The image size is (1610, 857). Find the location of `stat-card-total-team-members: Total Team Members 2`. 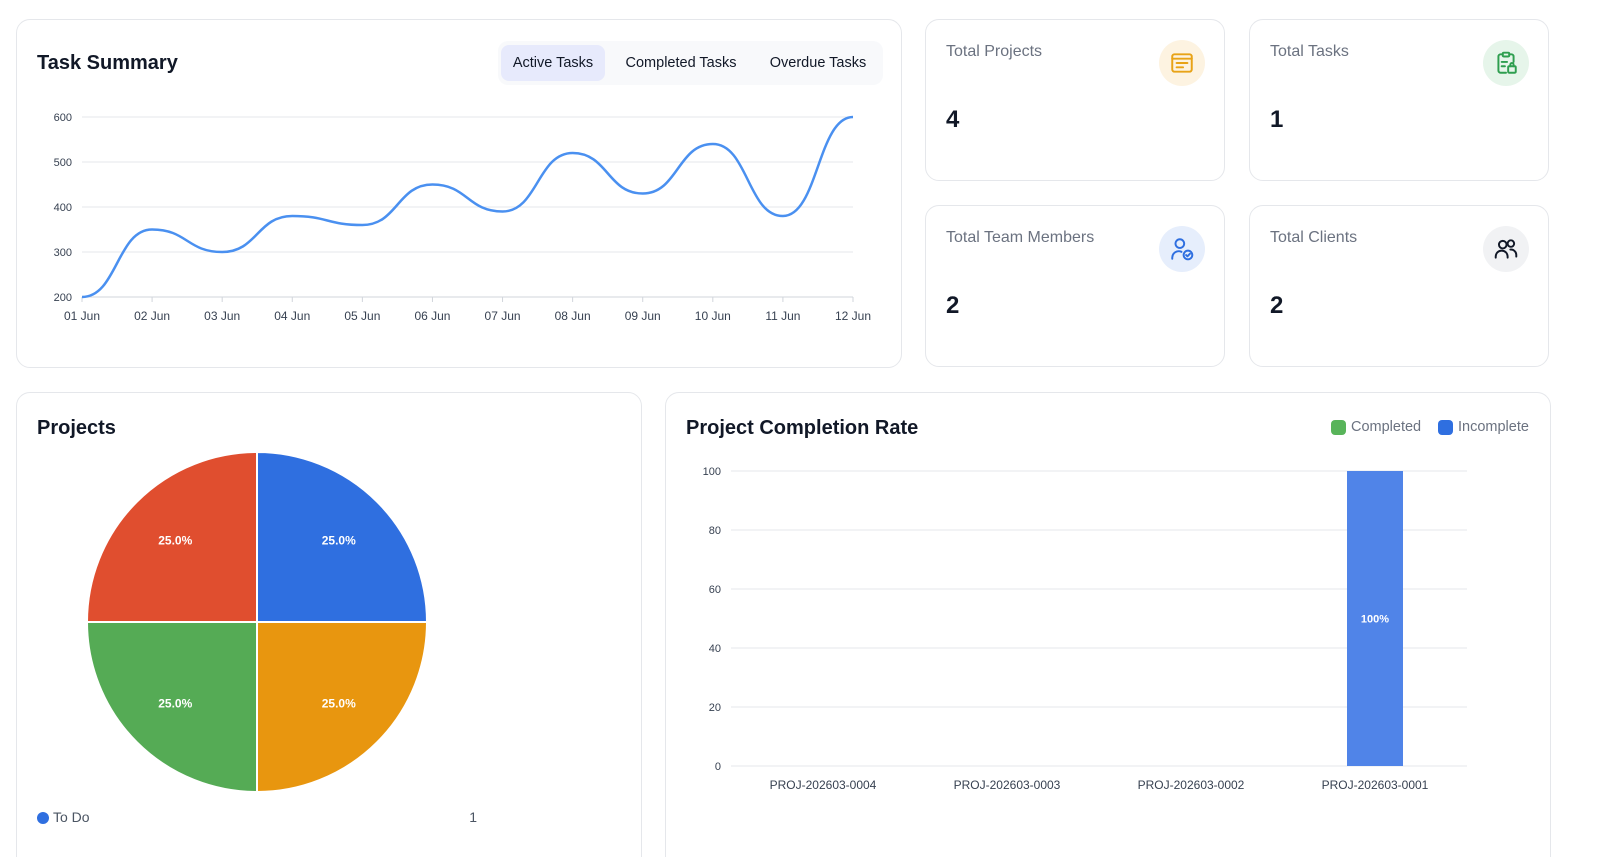

stat-card-total-team-members: Total Team Members 2 is located at coordinates (1075, 286).